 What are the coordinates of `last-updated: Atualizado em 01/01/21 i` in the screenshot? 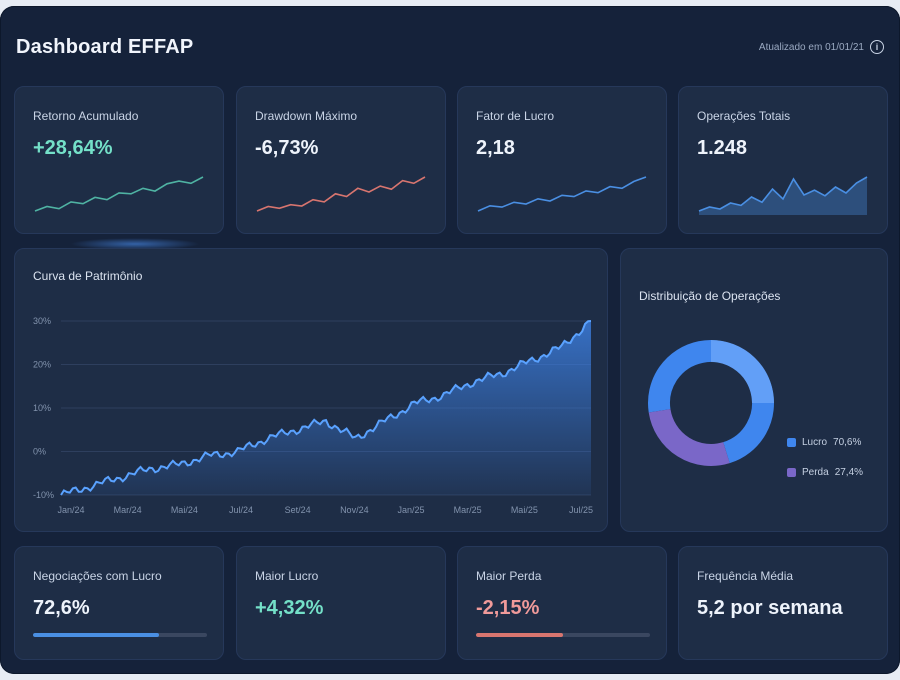 It's located at (821, 47).